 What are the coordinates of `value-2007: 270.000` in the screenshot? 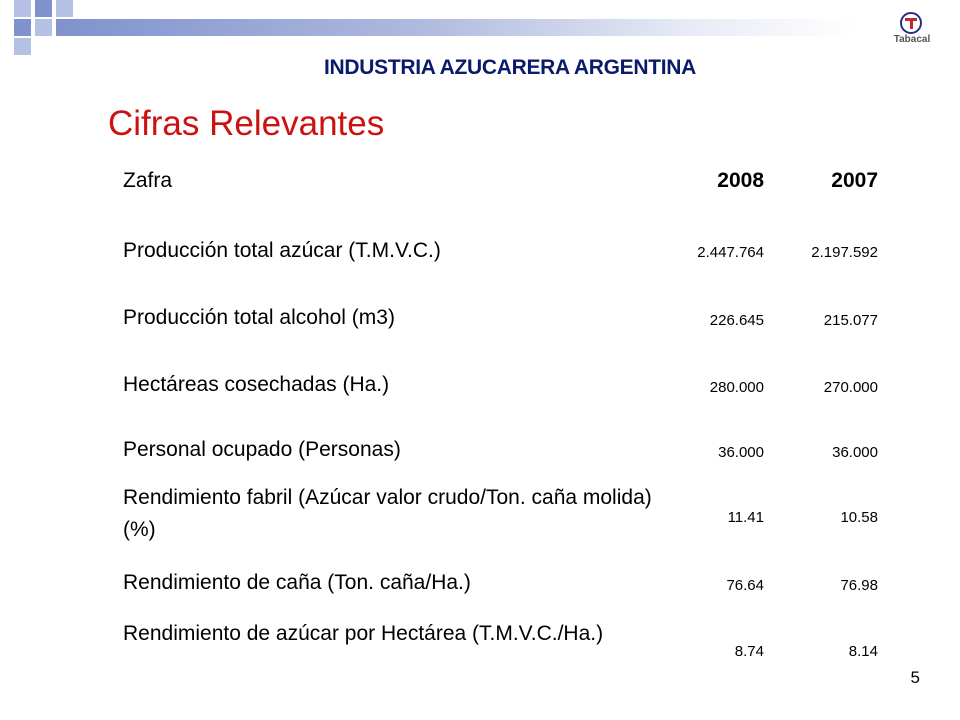 It's located at (850, 387).